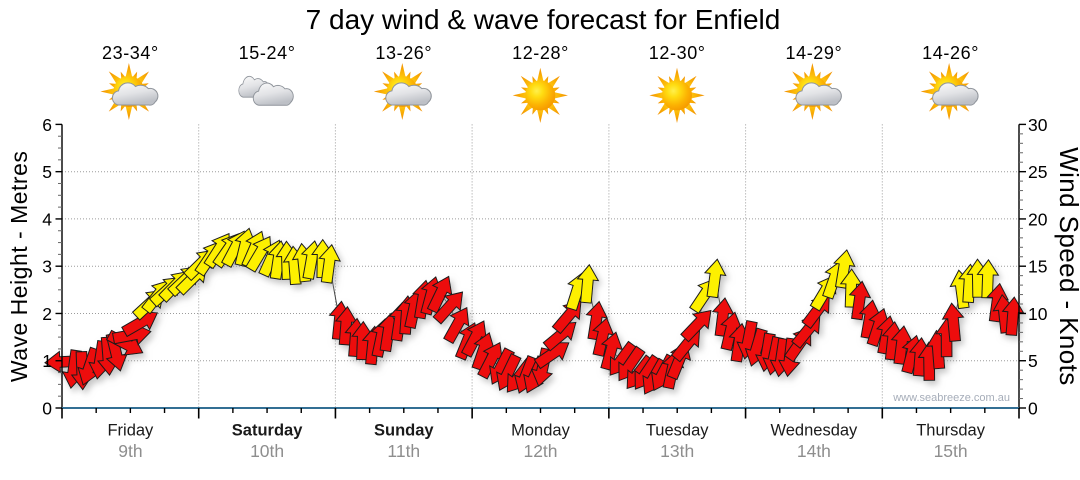  I want to click on svg-text: 15th, so click(951, 451).